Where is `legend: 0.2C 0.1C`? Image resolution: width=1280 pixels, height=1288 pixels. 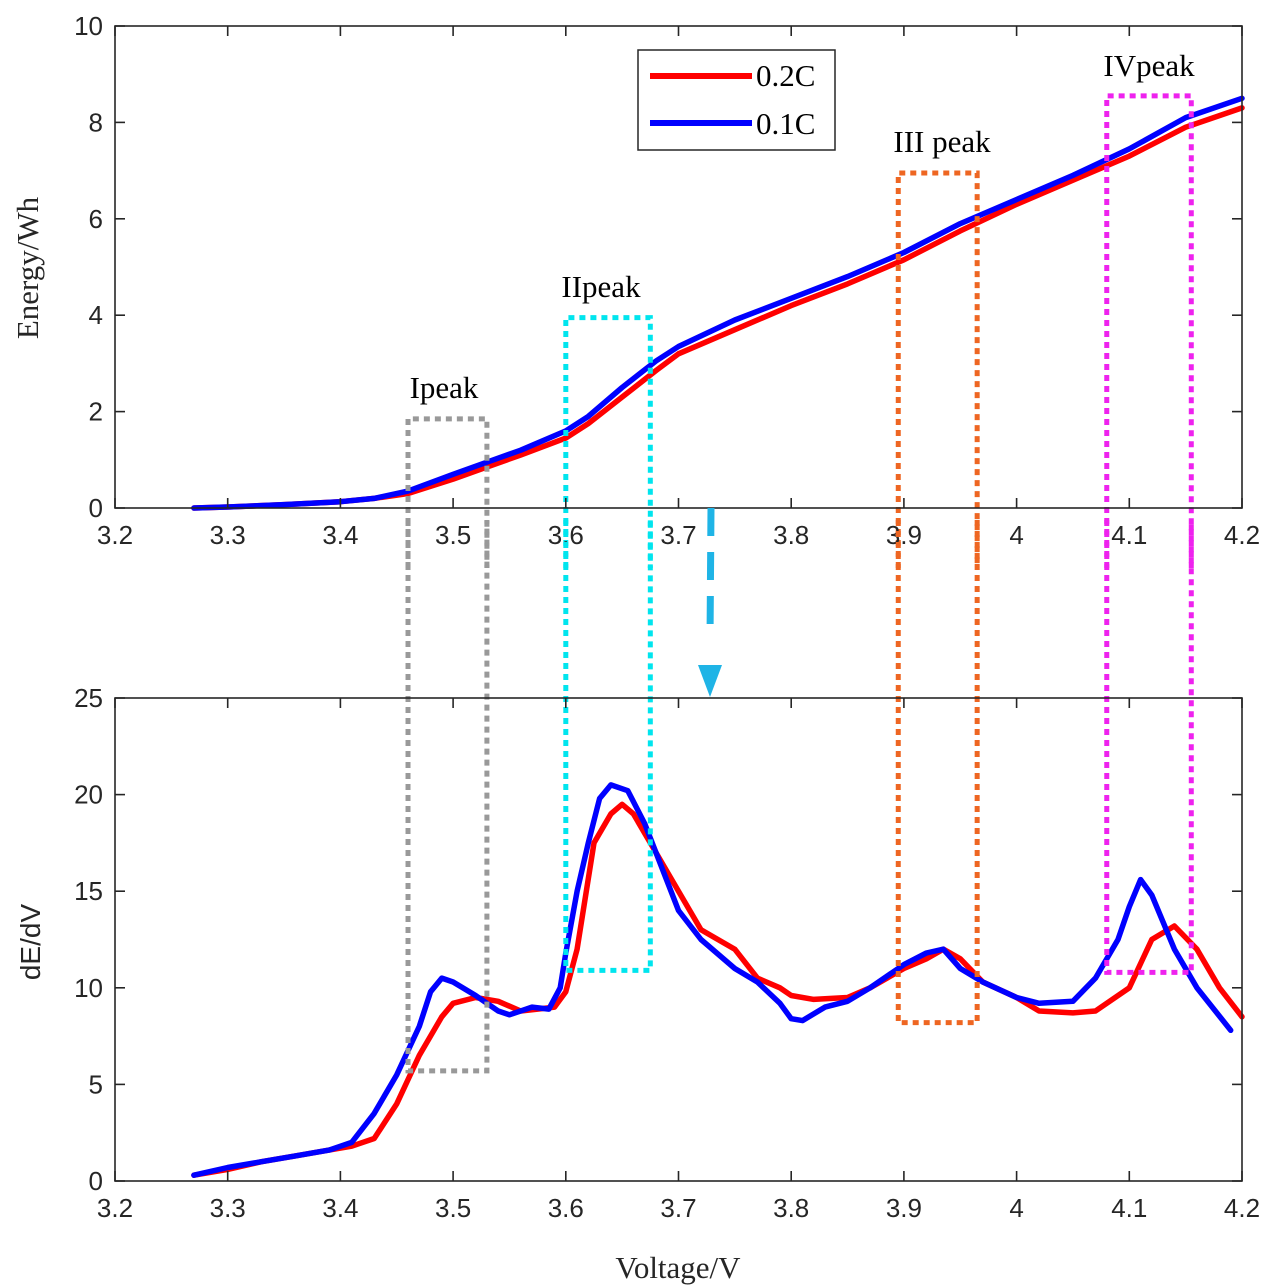
legend: 0.2C 0.1C is located at coordinates (736, 100).